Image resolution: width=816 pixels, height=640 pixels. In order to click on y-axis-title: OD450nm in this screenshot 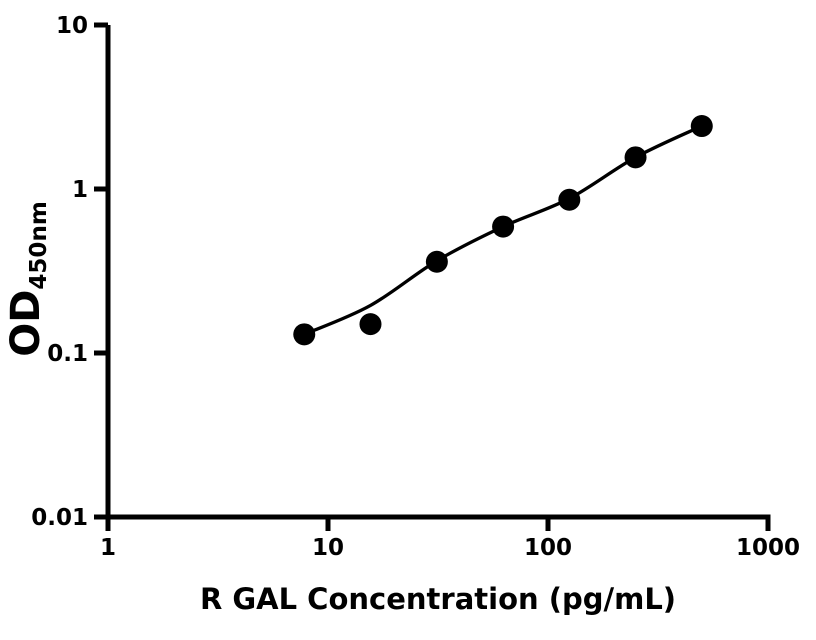, I will do `click(27, 279)`.